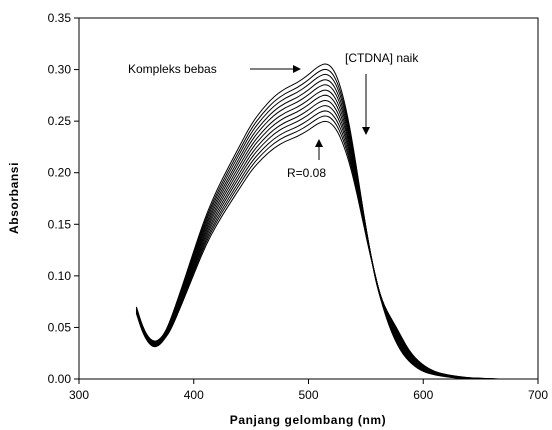  What do you see at coordinates (308, 395) in the screenshot?
I see `x-tick-label: 500` at bounding box center [308, 395].